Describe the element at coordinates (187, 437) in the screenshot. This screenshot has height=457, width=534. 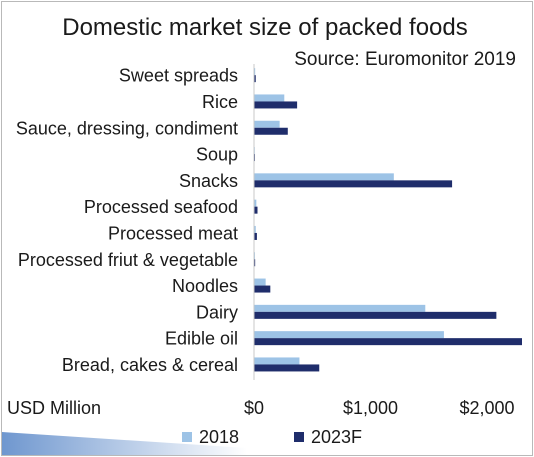
I see `legend-swatch-2018` at that location.